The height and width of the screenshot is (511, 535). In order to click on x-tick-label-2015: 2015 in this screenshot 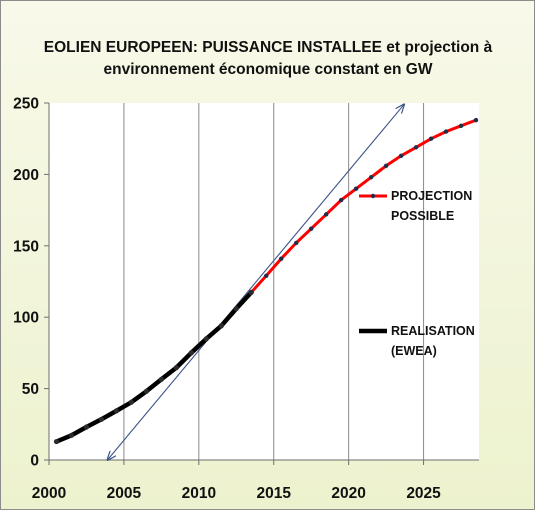, I will do `click(273, 493)`.